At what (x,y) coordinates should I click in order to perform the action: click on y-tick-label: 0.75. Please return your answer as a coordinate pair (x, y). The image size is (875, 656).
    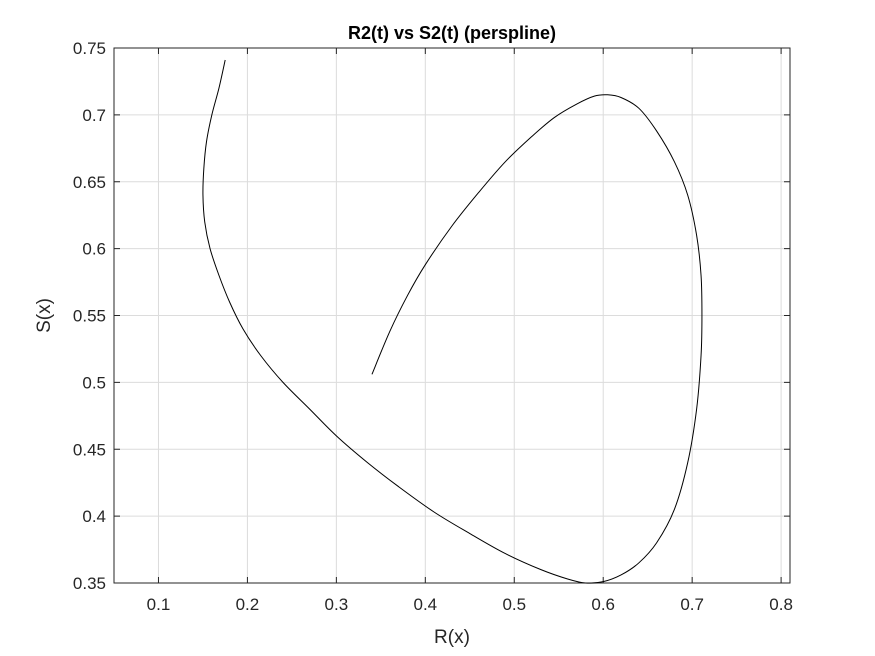
    Looking at the image, I should click on (89, 48).